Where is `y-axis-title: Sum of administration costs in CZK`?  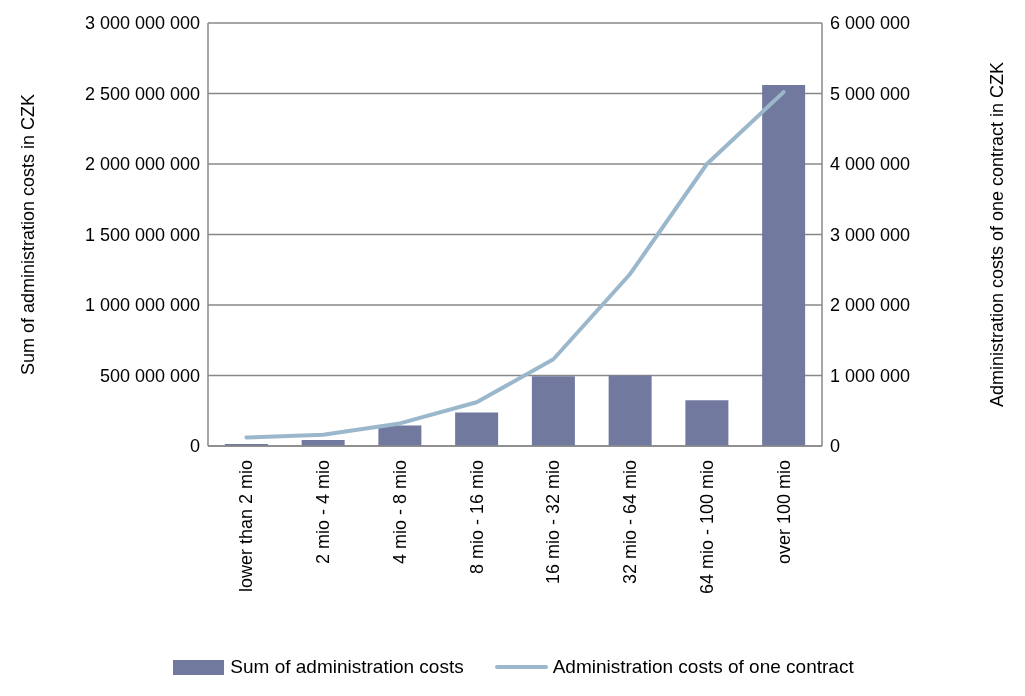
y-axis-title: Sum of administration costs in CZK is located at coordinates (28, 234).